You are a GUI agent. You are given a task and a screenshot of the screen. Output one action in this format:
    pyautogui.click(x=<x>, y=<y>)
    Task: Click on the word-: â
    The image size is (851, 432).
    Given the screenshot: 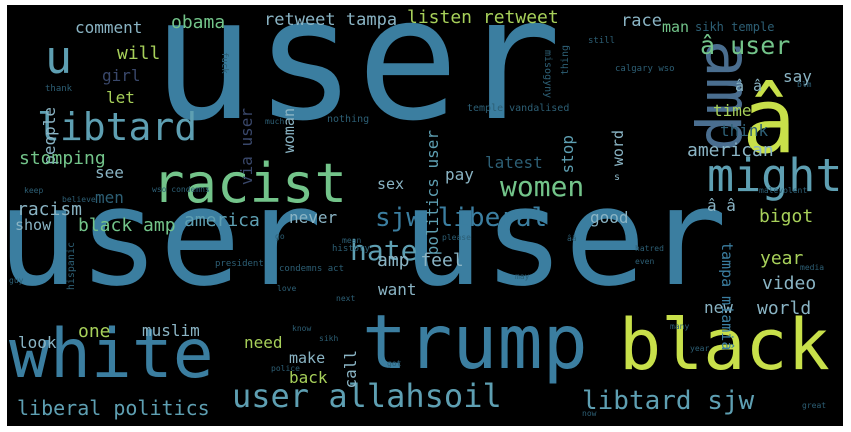 What is the action you would take?
    pyautogui.click(x=769, y=121)
    